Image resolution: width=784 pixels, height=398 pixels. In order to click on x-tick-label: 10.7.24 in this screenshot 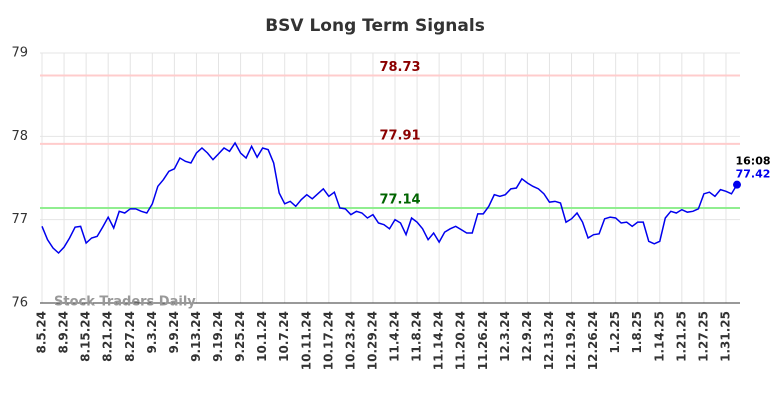, I will do `click(284, 336)`.